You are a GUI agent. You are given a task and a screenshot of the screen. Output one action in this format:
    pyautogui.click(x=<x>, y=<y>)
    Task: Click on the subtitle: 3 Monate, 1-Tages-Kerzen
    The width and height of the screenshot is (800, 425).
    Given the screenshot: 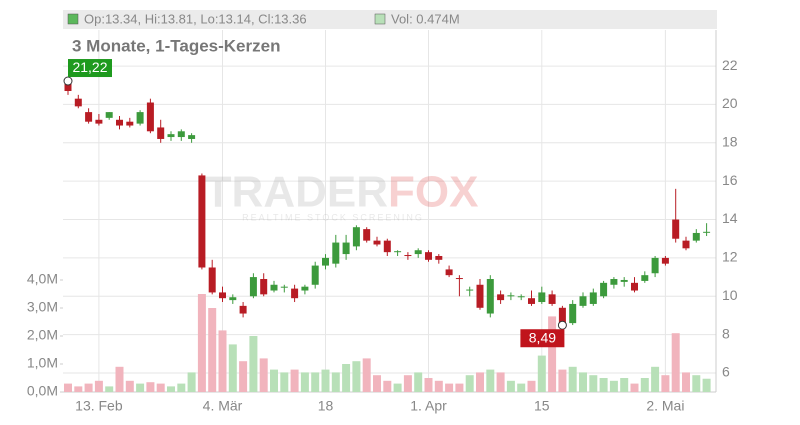 What is the action you would take?
    pyautogui.click(x=176, y=45)
    